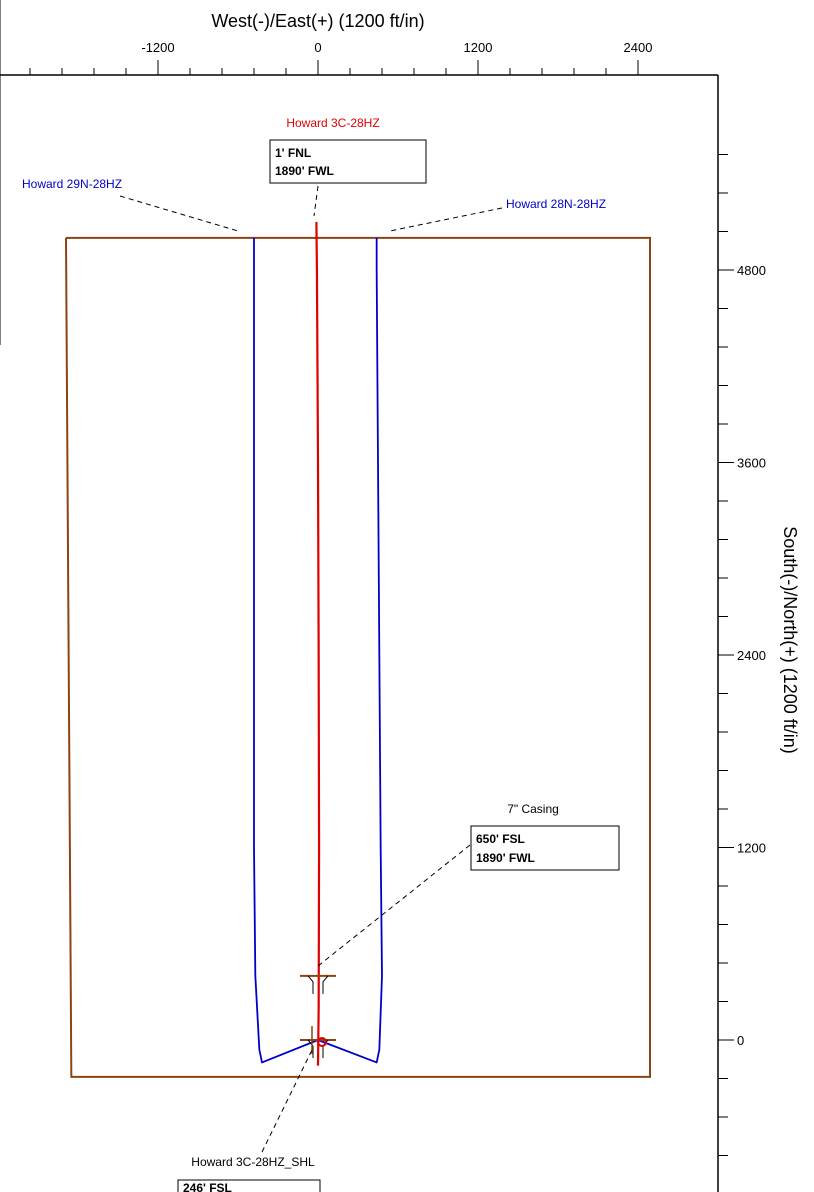  What do you see at coordinates (317, 21) in the screenshot?
I see `x-axis-title: West(-)/East(+) (1200 ft/in)` at bounding box center [317, 21].